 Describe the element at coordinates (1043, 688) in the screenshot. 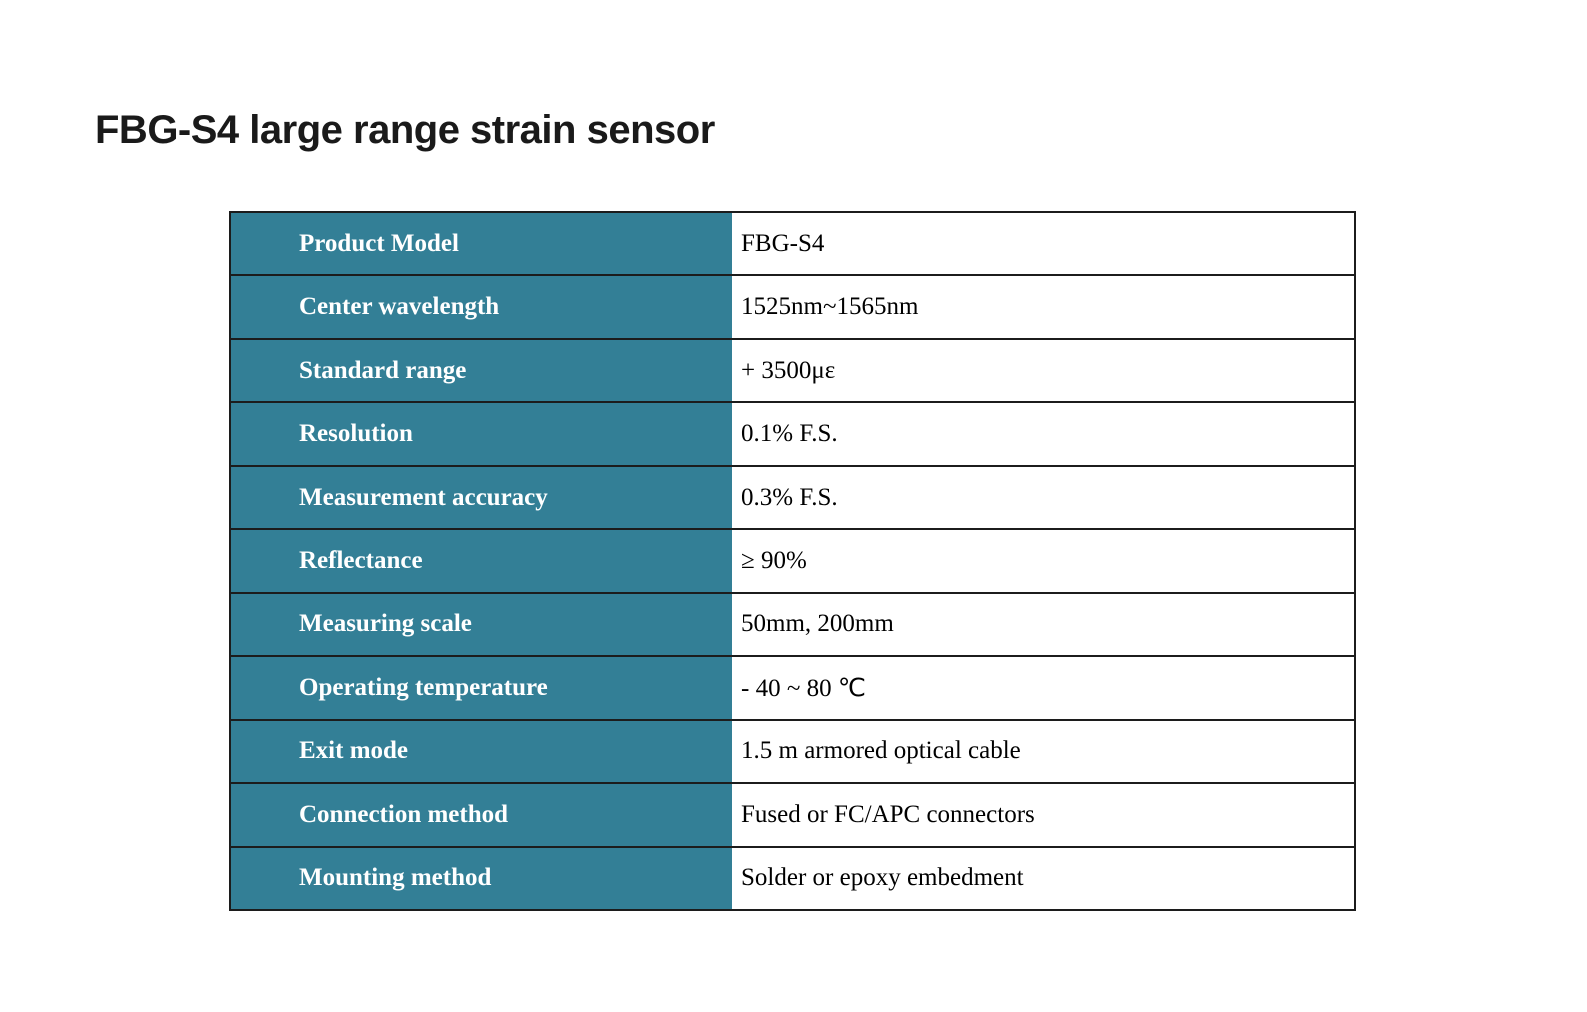

I see `spec-value: - 40 ~ 80 ℃` at that location.